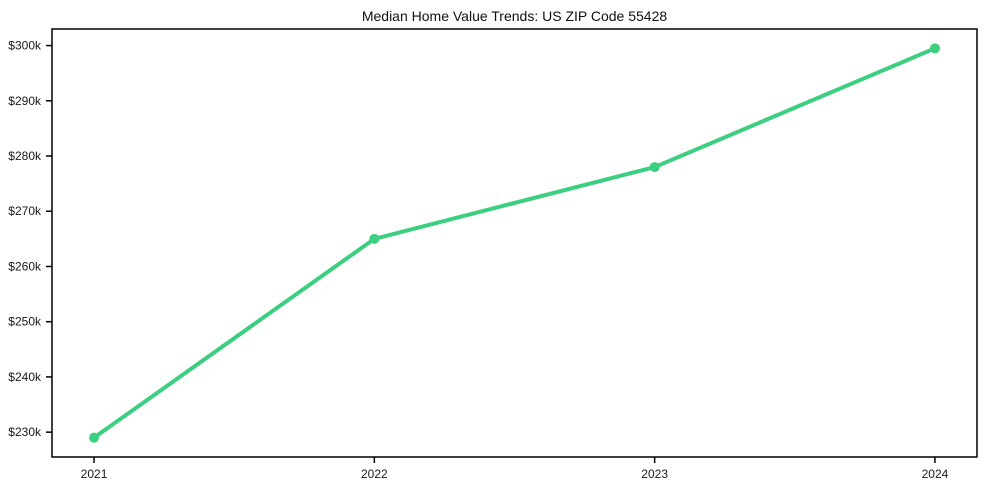 This screenshot has width=990, height=490. Describe the element at coordinates (25, 156) in the screenshot. I see `y-tick-label: $280k` at that location.